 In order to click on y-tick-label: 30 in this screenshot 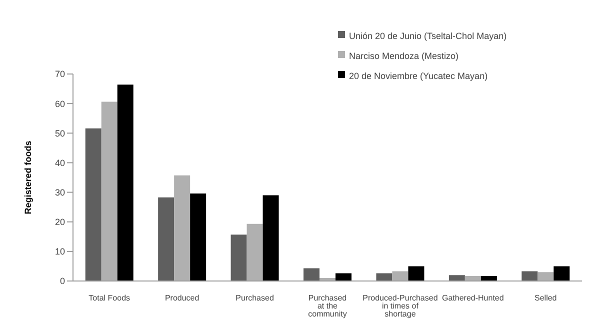, I will do `click(59, 192)`.